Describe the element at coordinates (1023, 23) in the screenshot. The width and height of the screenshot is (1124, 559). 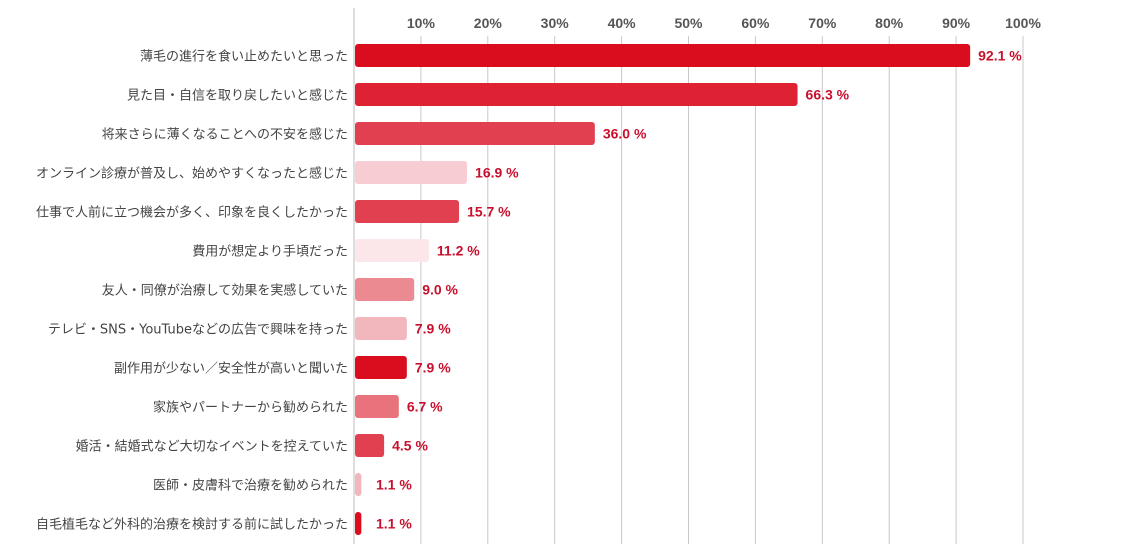
I see `x-tick-label: 100%` at that location.